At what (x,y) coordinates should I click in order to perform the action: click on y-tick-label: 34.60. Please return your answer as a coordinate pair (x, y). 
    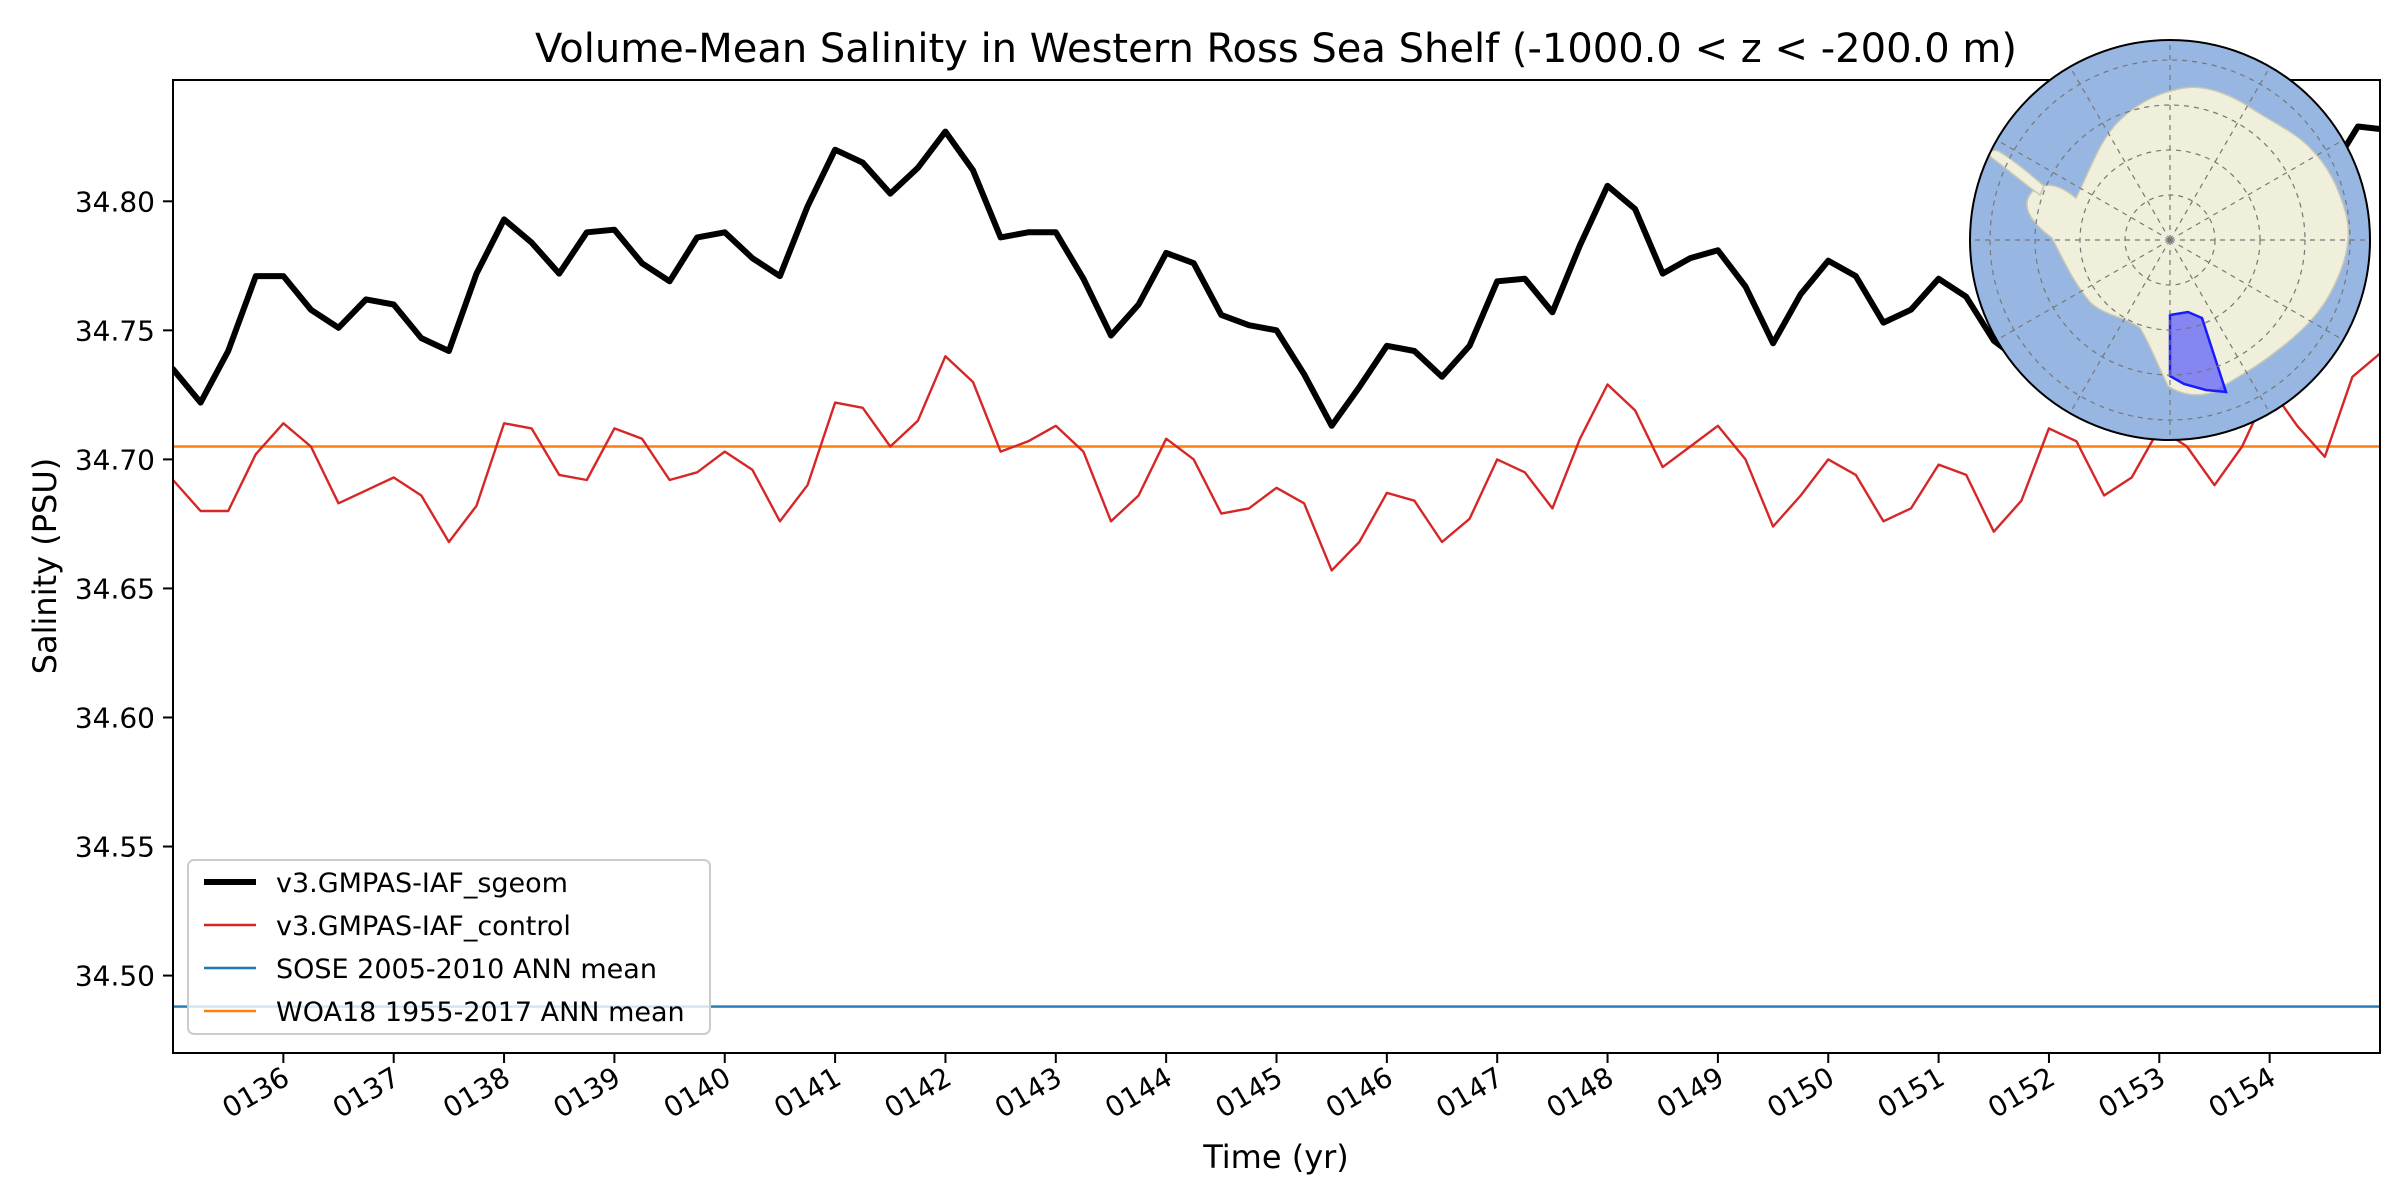
    Looking at the image, I should click on (115, 717).